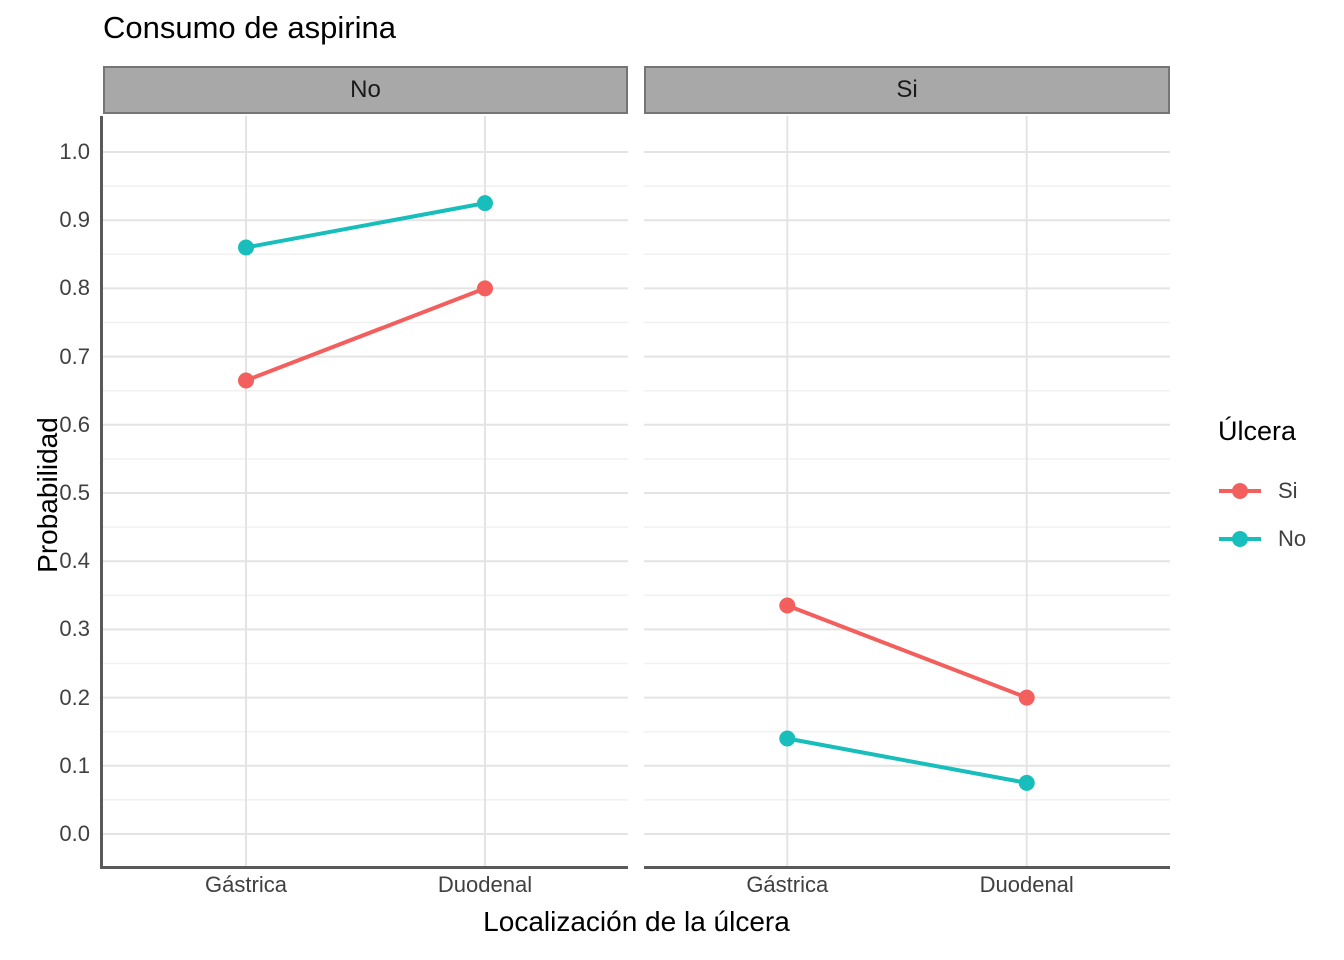  What do you see at coordinates (74, 220) in the screenshot?
I see `y-tick-label: 0.9` at bounding box center [74, 220].